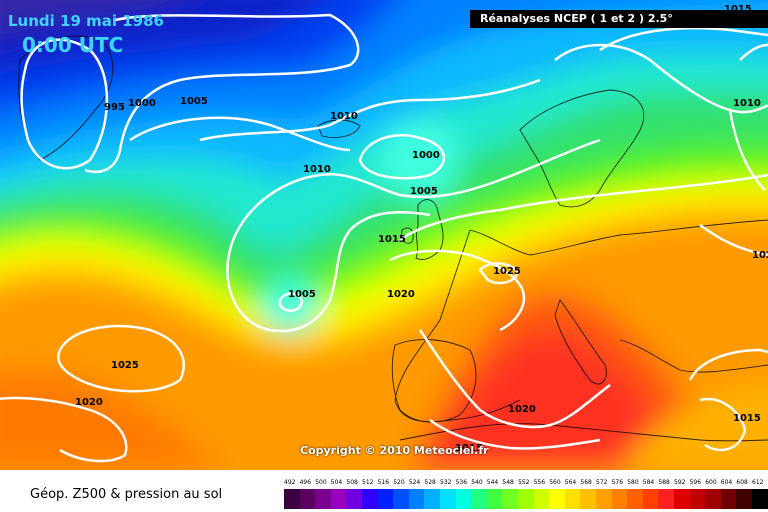 This screenshot has height=512, width=768. Describe the element at coordinates (86, 21) in the screenshot. I see `map-date: Lundi 19 mai 1986` at that location.